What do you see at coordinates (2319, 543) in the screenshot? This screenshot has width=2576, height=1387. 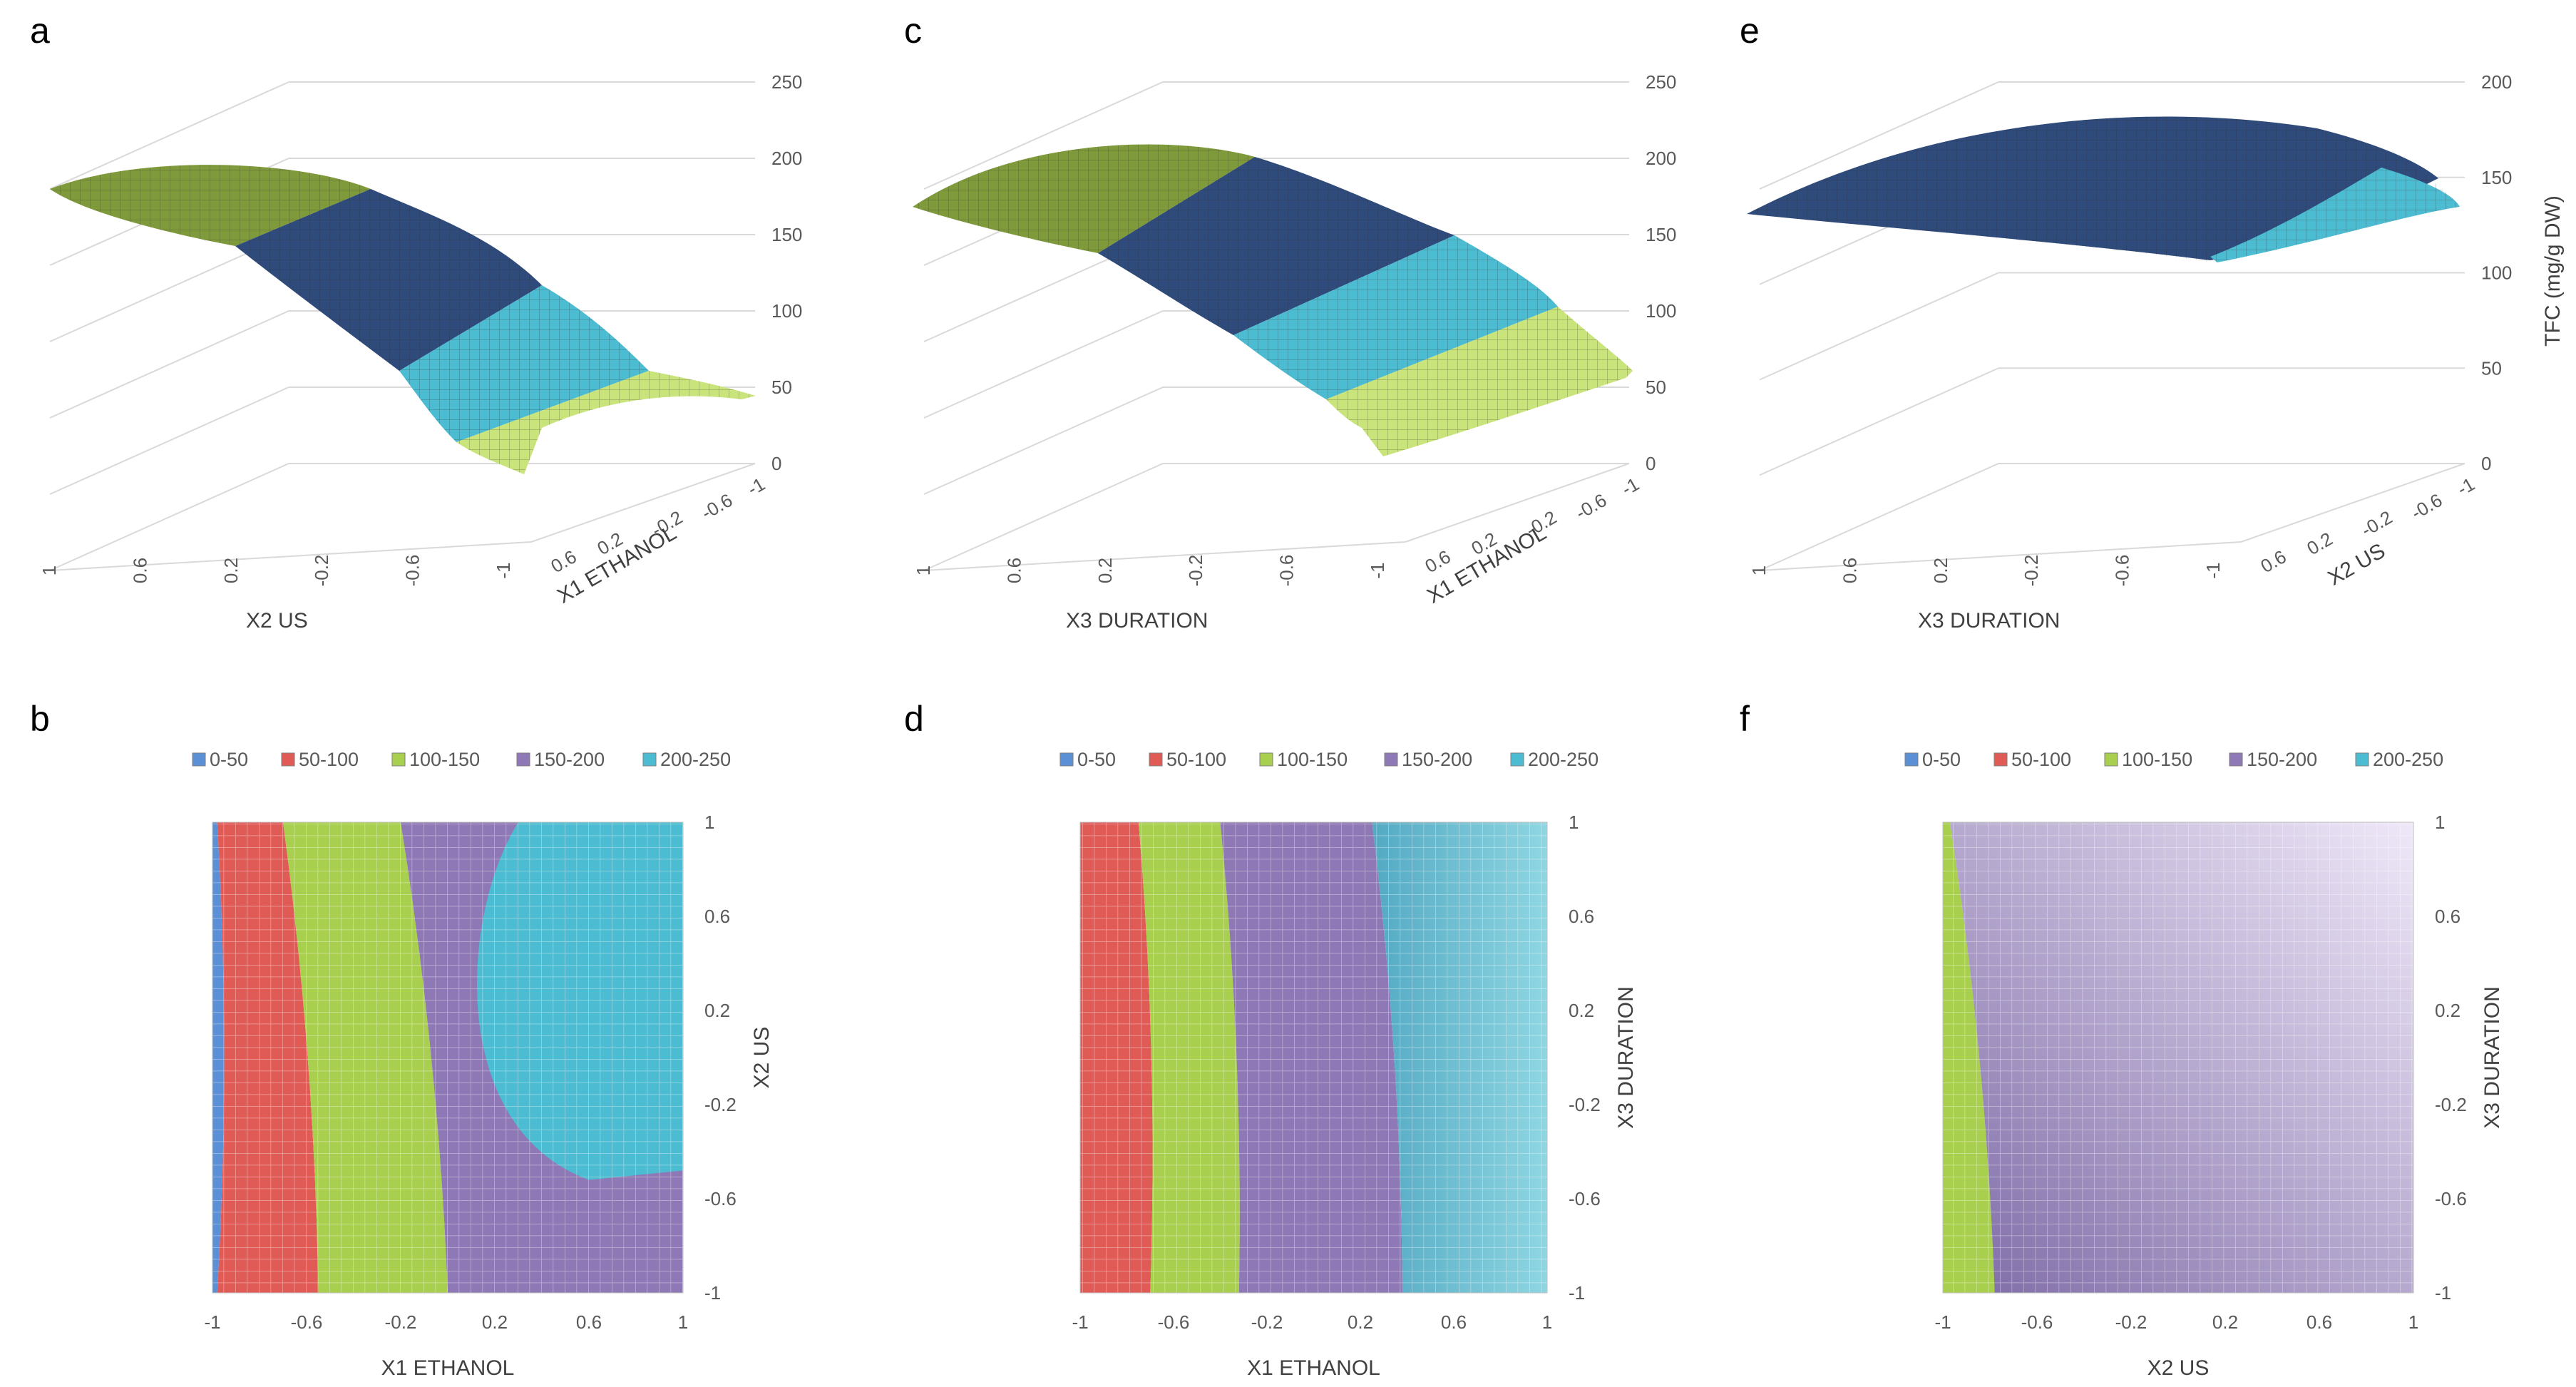 I see `depth-tick-label: 0.2` at bounding box center [2319, 543].